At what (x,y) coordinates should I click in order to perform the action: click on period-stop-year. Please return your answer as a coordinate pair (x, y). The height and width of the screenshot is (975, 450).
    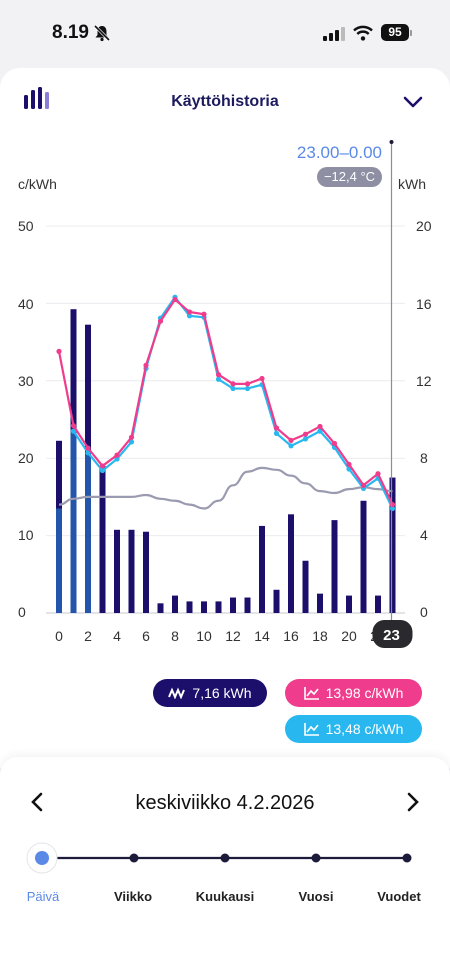
    Looking at the image, I should click on (316, 858).